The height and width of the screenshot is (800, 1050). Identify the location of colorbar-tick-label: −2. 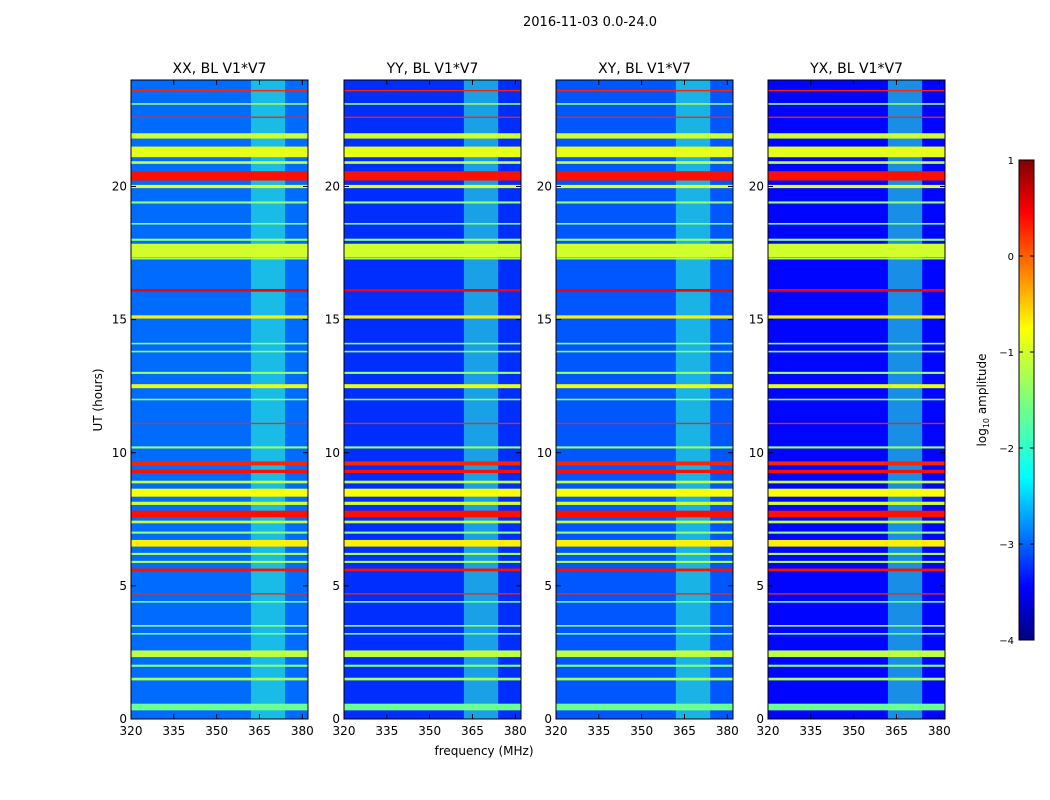
(1006, 449).